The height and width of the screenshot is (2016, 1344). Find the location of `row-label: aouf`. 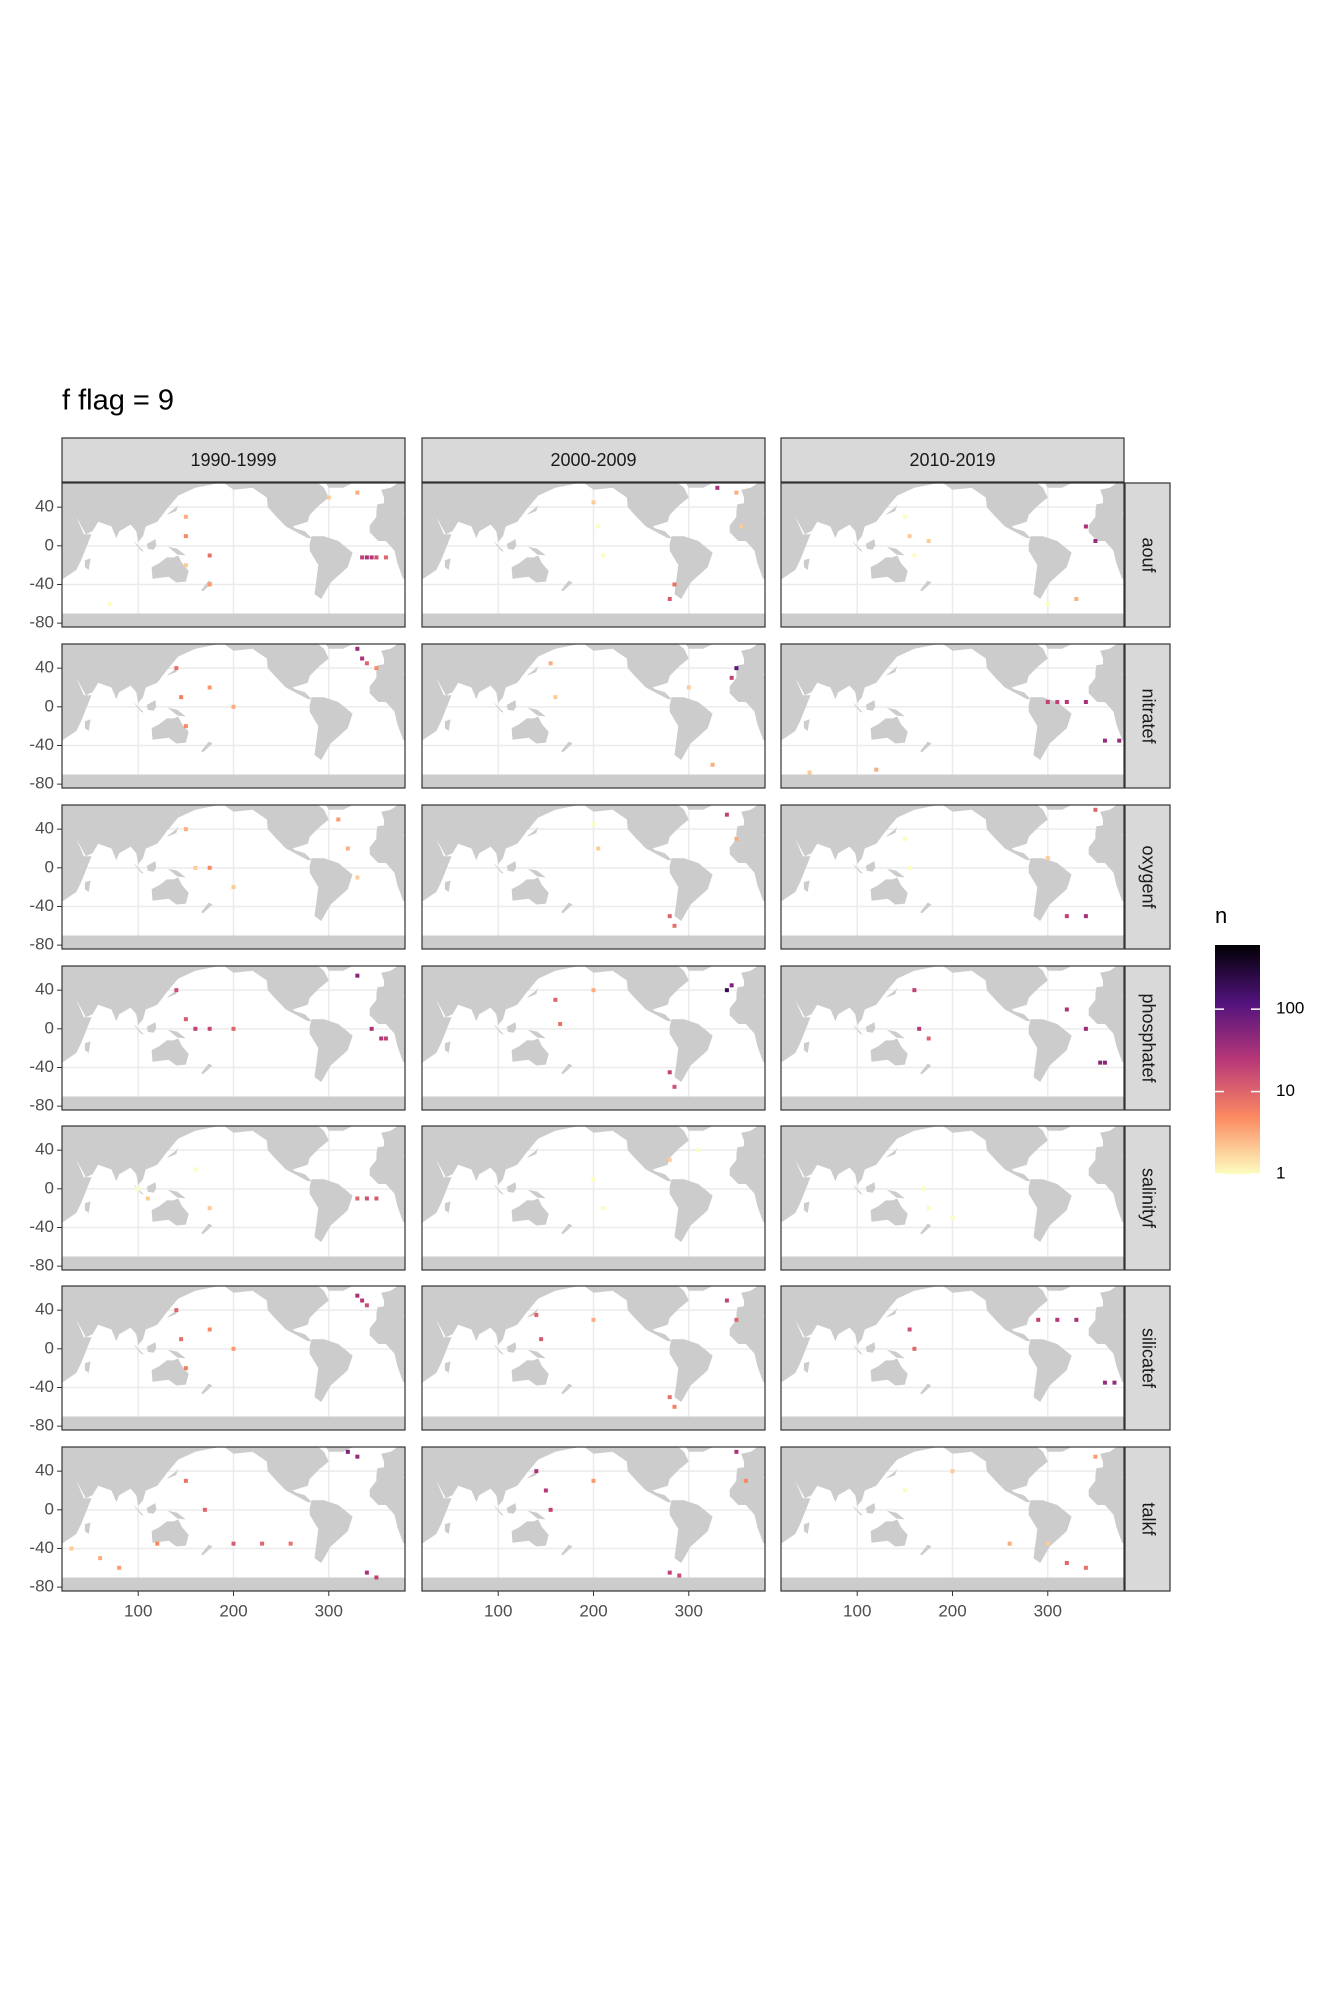

row-label: aouf is located at coordinates (1148, 555).